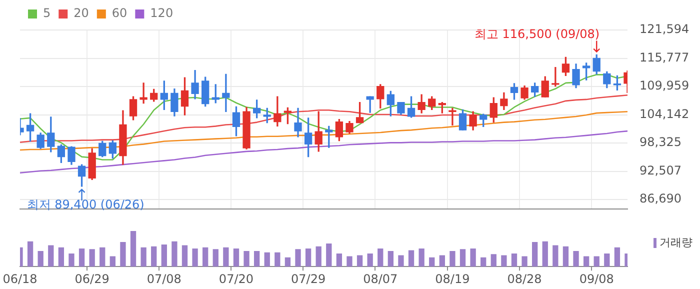 The height and width of the screenshot is (289, 700). What do you see at coordinates (665, 113) in the screenshot?
I see `y-tick-label: 104,142` at bounding box center [665, 113].